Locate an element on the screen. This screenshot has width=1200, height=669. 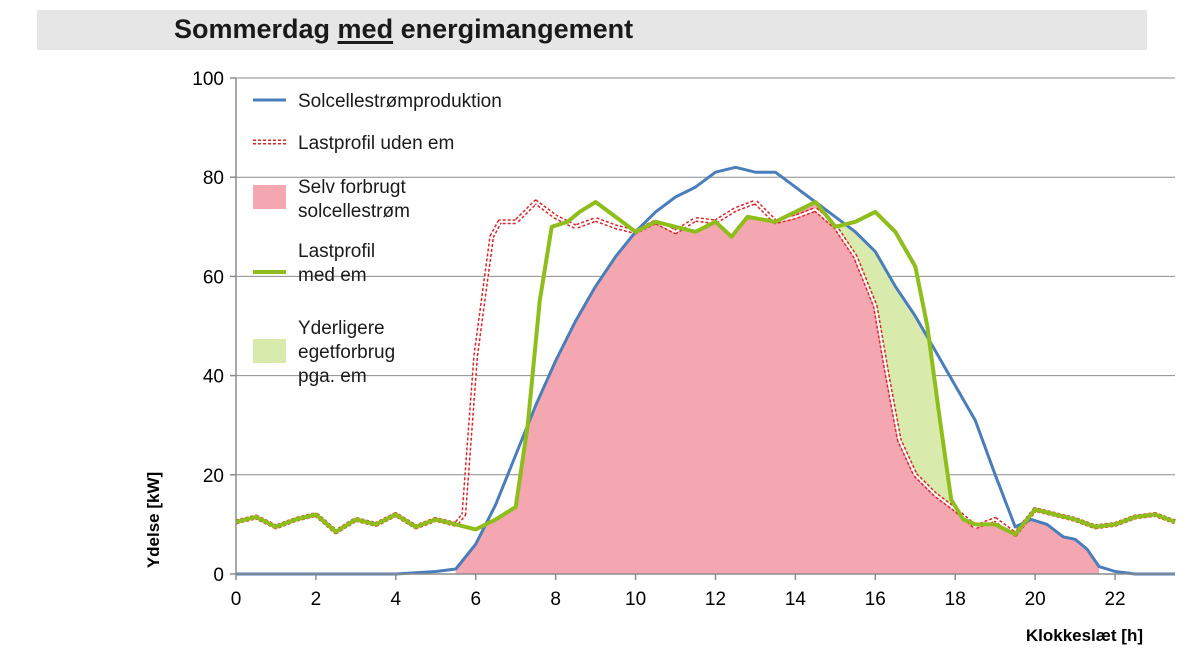
x-tick-label-0: 0 is located at coordinates (236, 599).